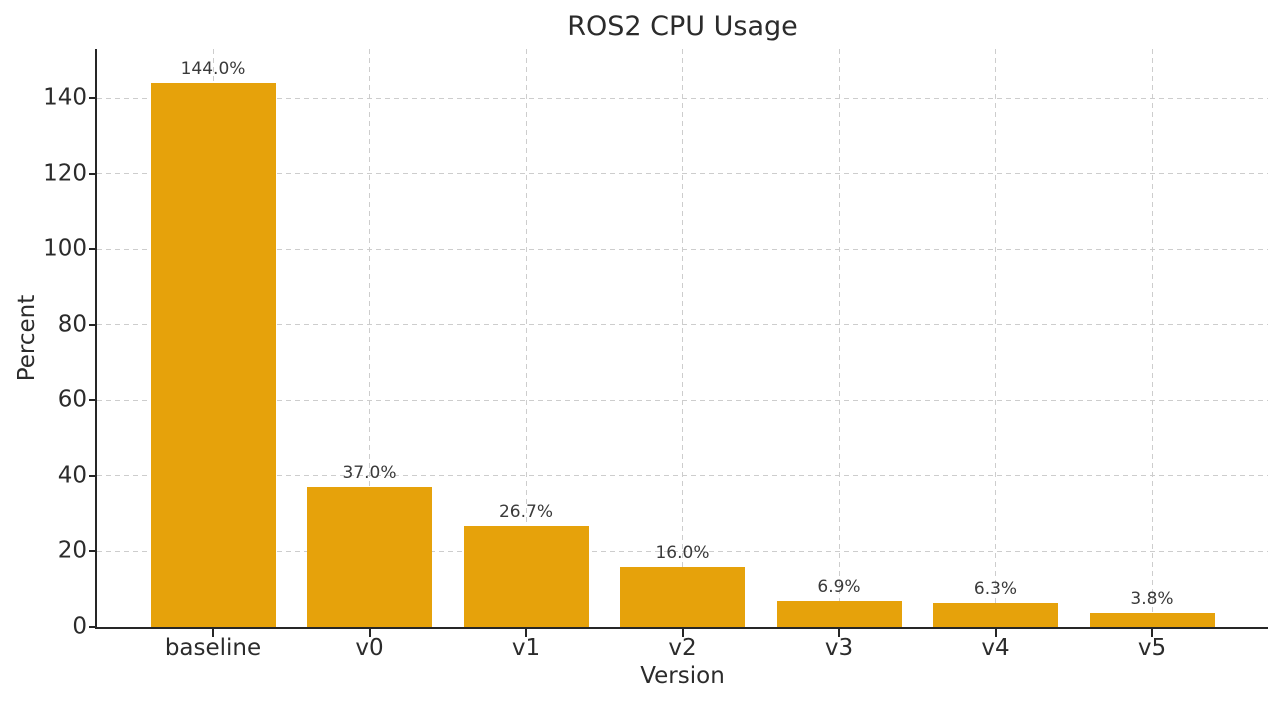  What do you see at coordinates (27, 338) in the screenshot?
I see `y-axis-label: Percent` at bounding box center [27, 338].